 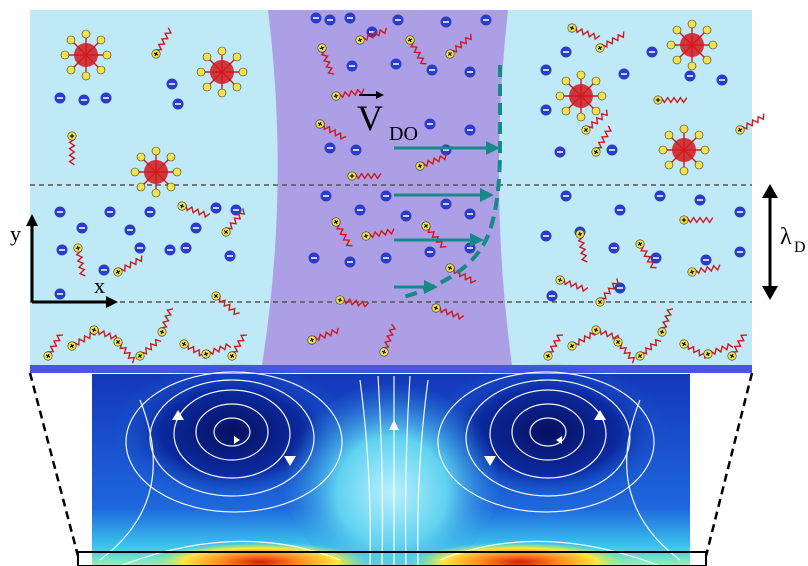 I want to click on velocity-profile, so click(x=448, y=182).